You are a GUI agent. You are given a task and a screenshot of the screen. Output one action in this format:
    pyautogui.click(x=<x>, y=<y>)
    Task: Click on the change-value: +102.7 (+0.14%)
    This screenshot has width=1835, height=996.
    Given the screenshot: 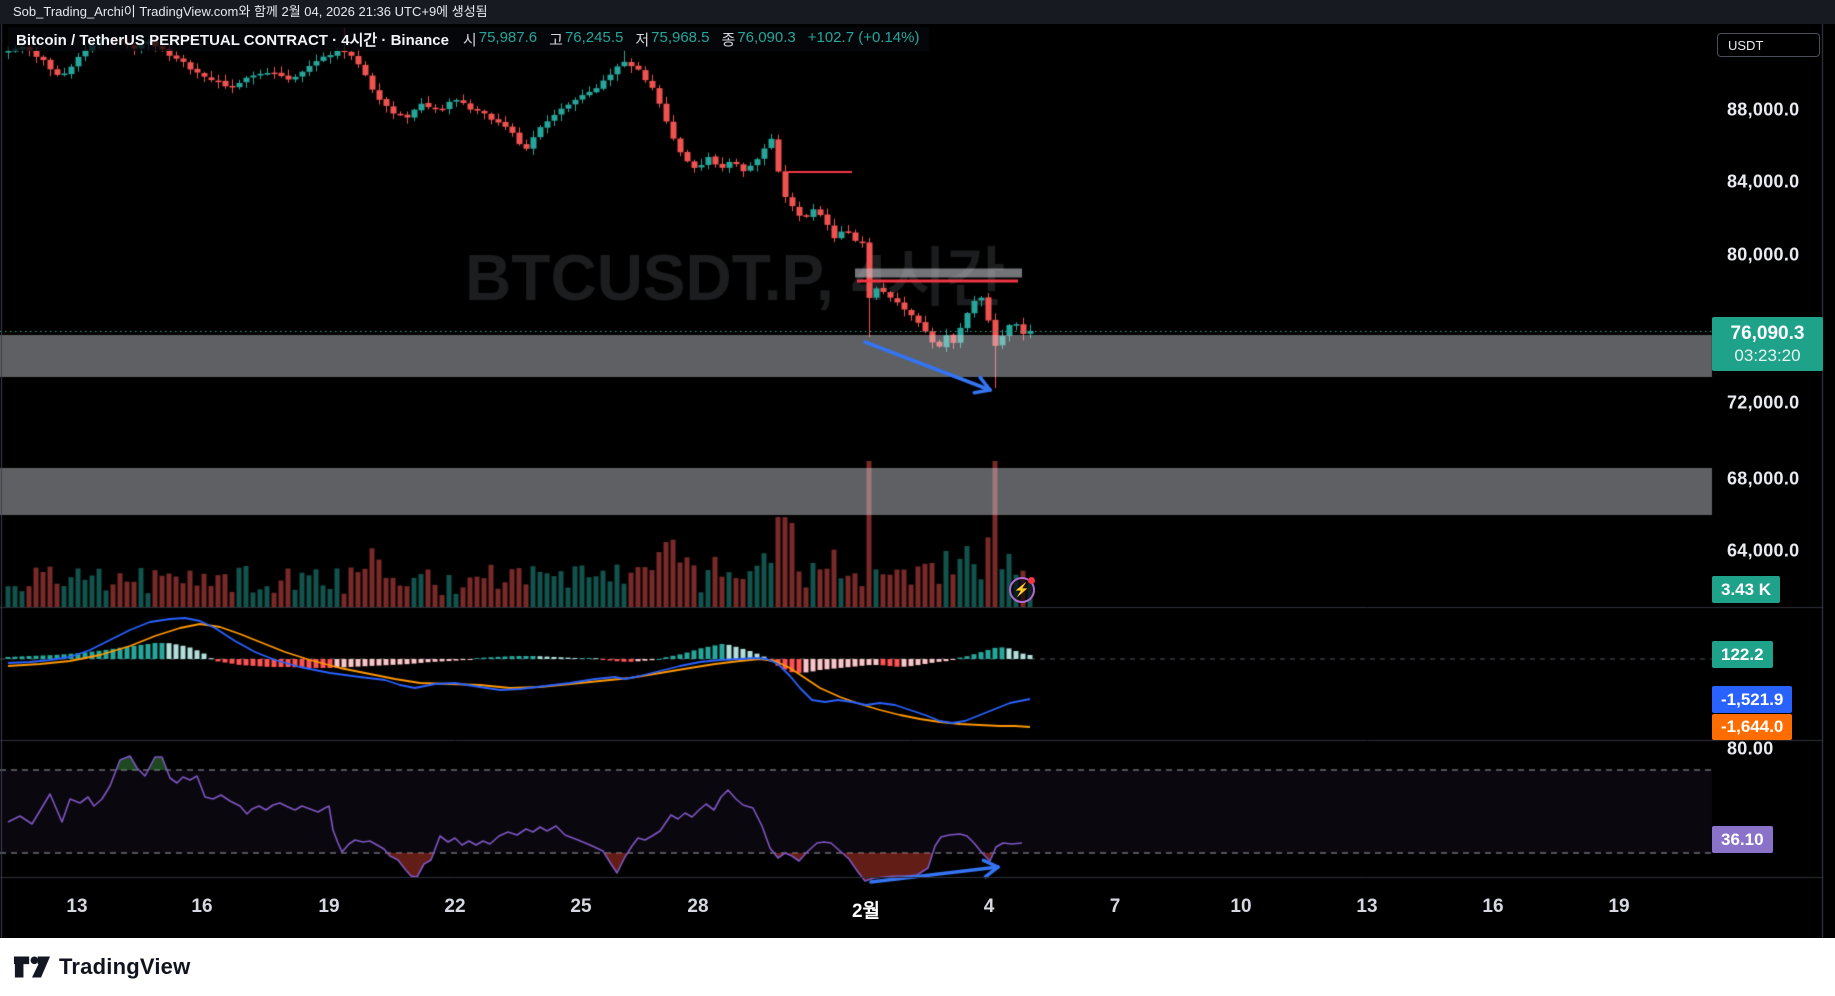 What is the action you would take?
    pyautogui.click(x=863, y=37)
    